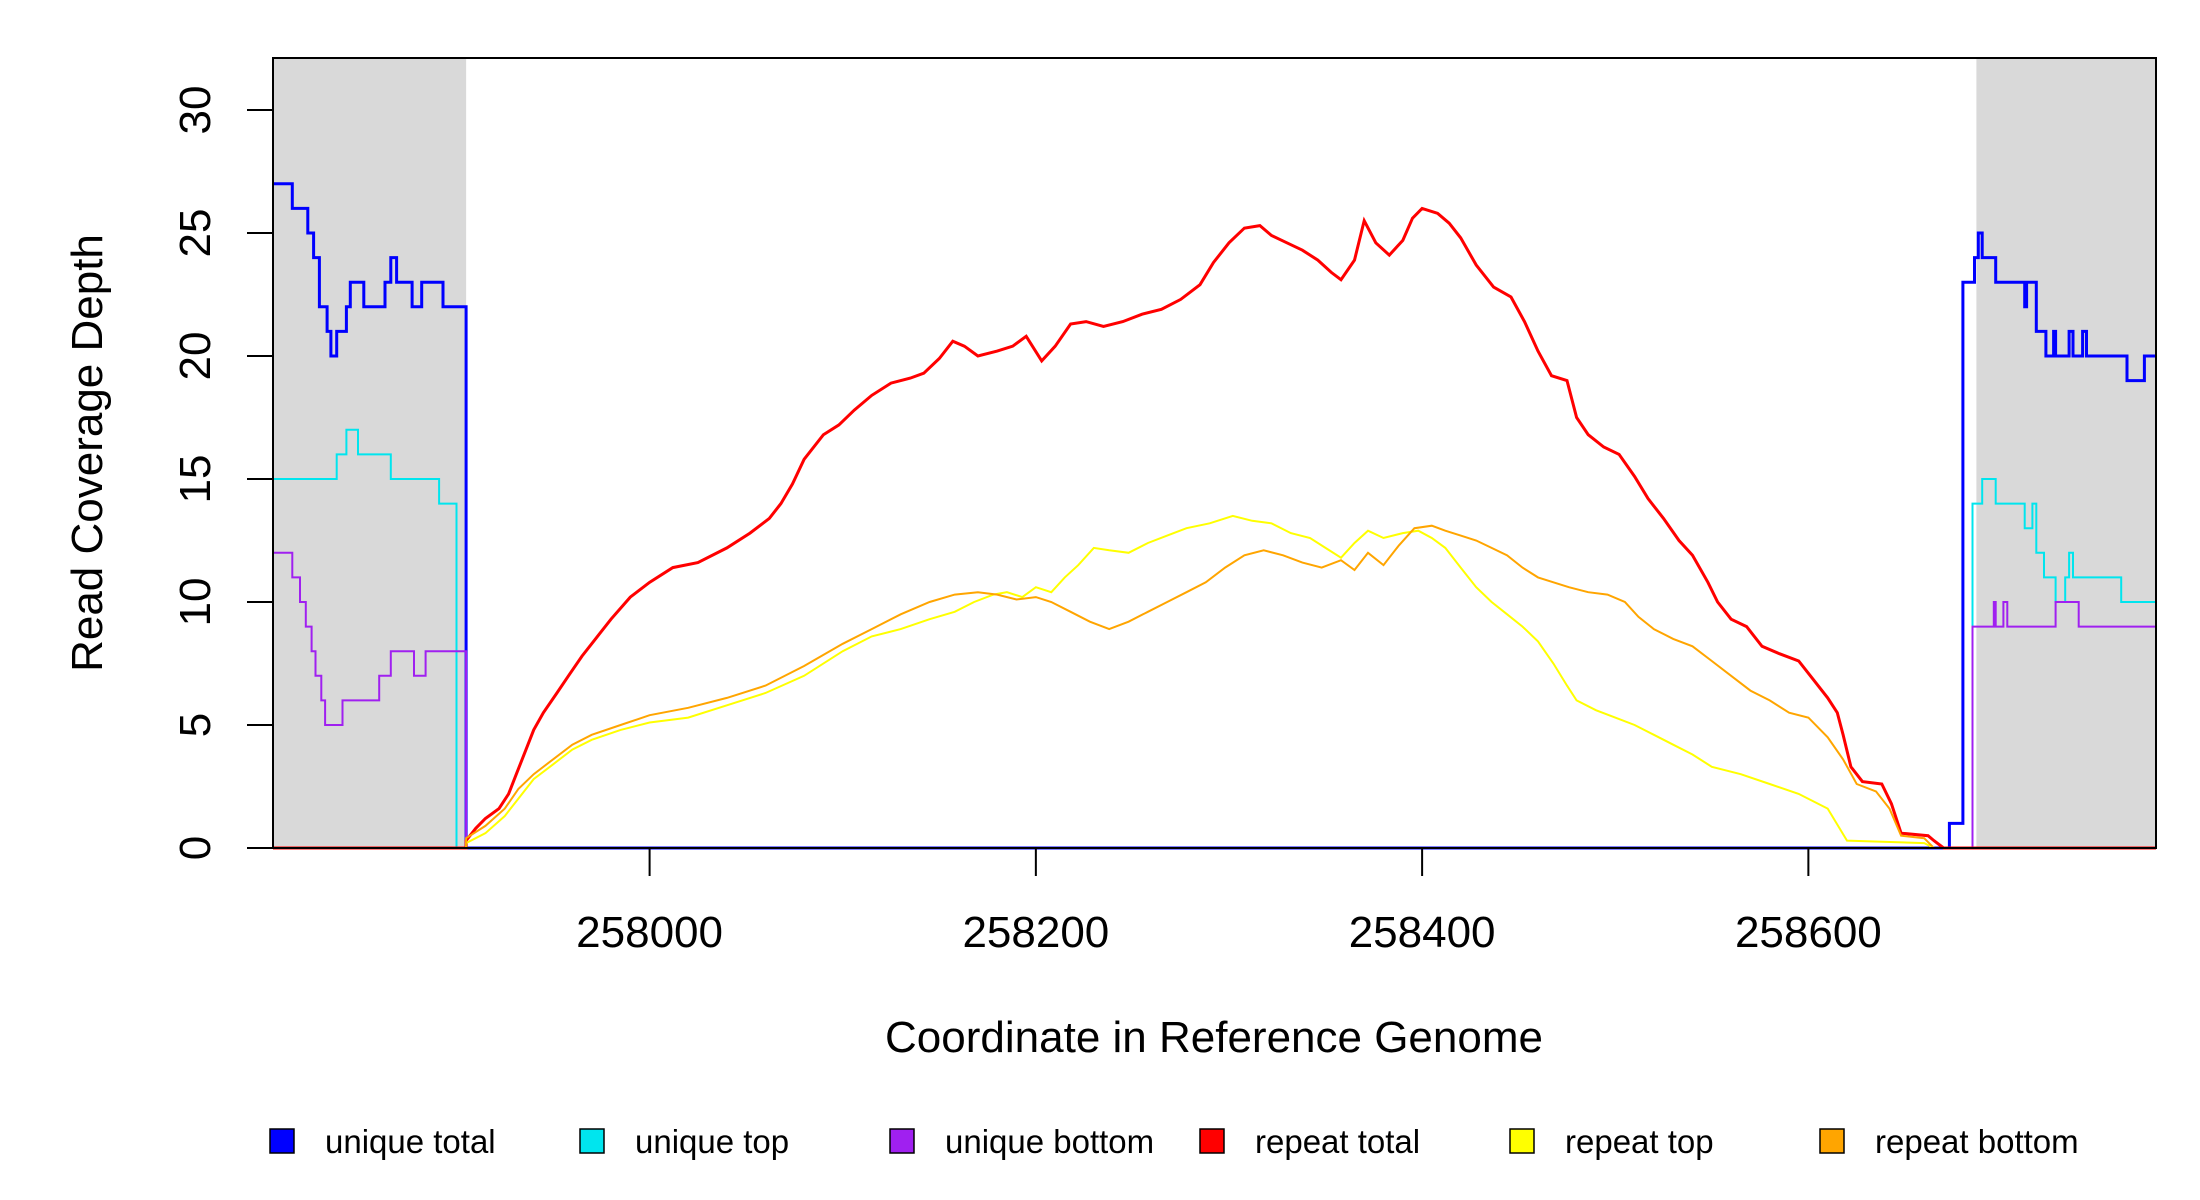 This screenshot has height=1200, width=2200. I want to click on legend-item-unique-total: unique total, so click(382, 1141).